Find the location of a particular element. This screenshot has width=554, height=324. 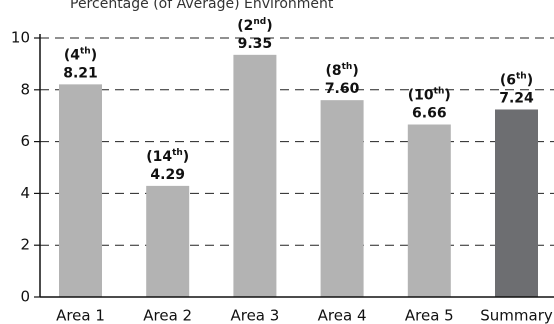

rank-label: (8th) is located at coordinates (341, 71).